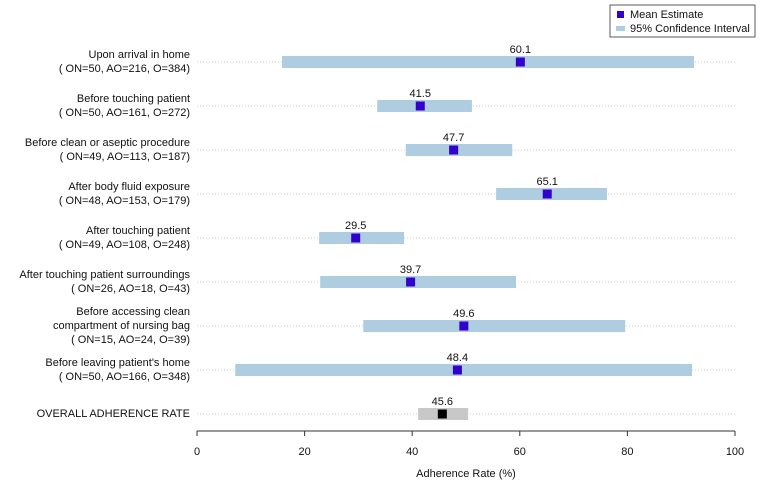 Image resolution: width=759 pixels, height=485 pixels. Describe the element at coordinates (420, 94) in the screenshot. I see `value-label: 41.5` at that location.